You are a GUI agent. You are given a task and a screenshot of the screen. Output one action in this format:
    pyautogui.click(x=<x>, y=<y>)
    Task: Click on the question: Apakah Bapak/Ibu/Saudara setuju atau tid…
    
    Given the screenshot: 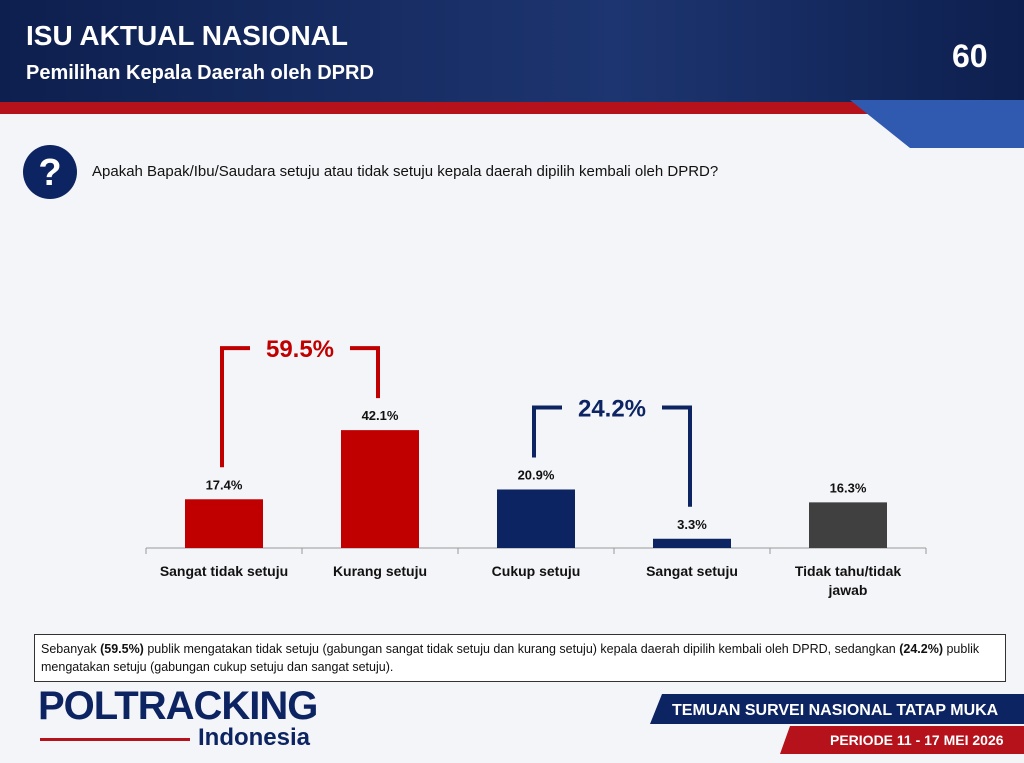 What is the action you would take?
    pyautogui.click(x=405, y=171)
    